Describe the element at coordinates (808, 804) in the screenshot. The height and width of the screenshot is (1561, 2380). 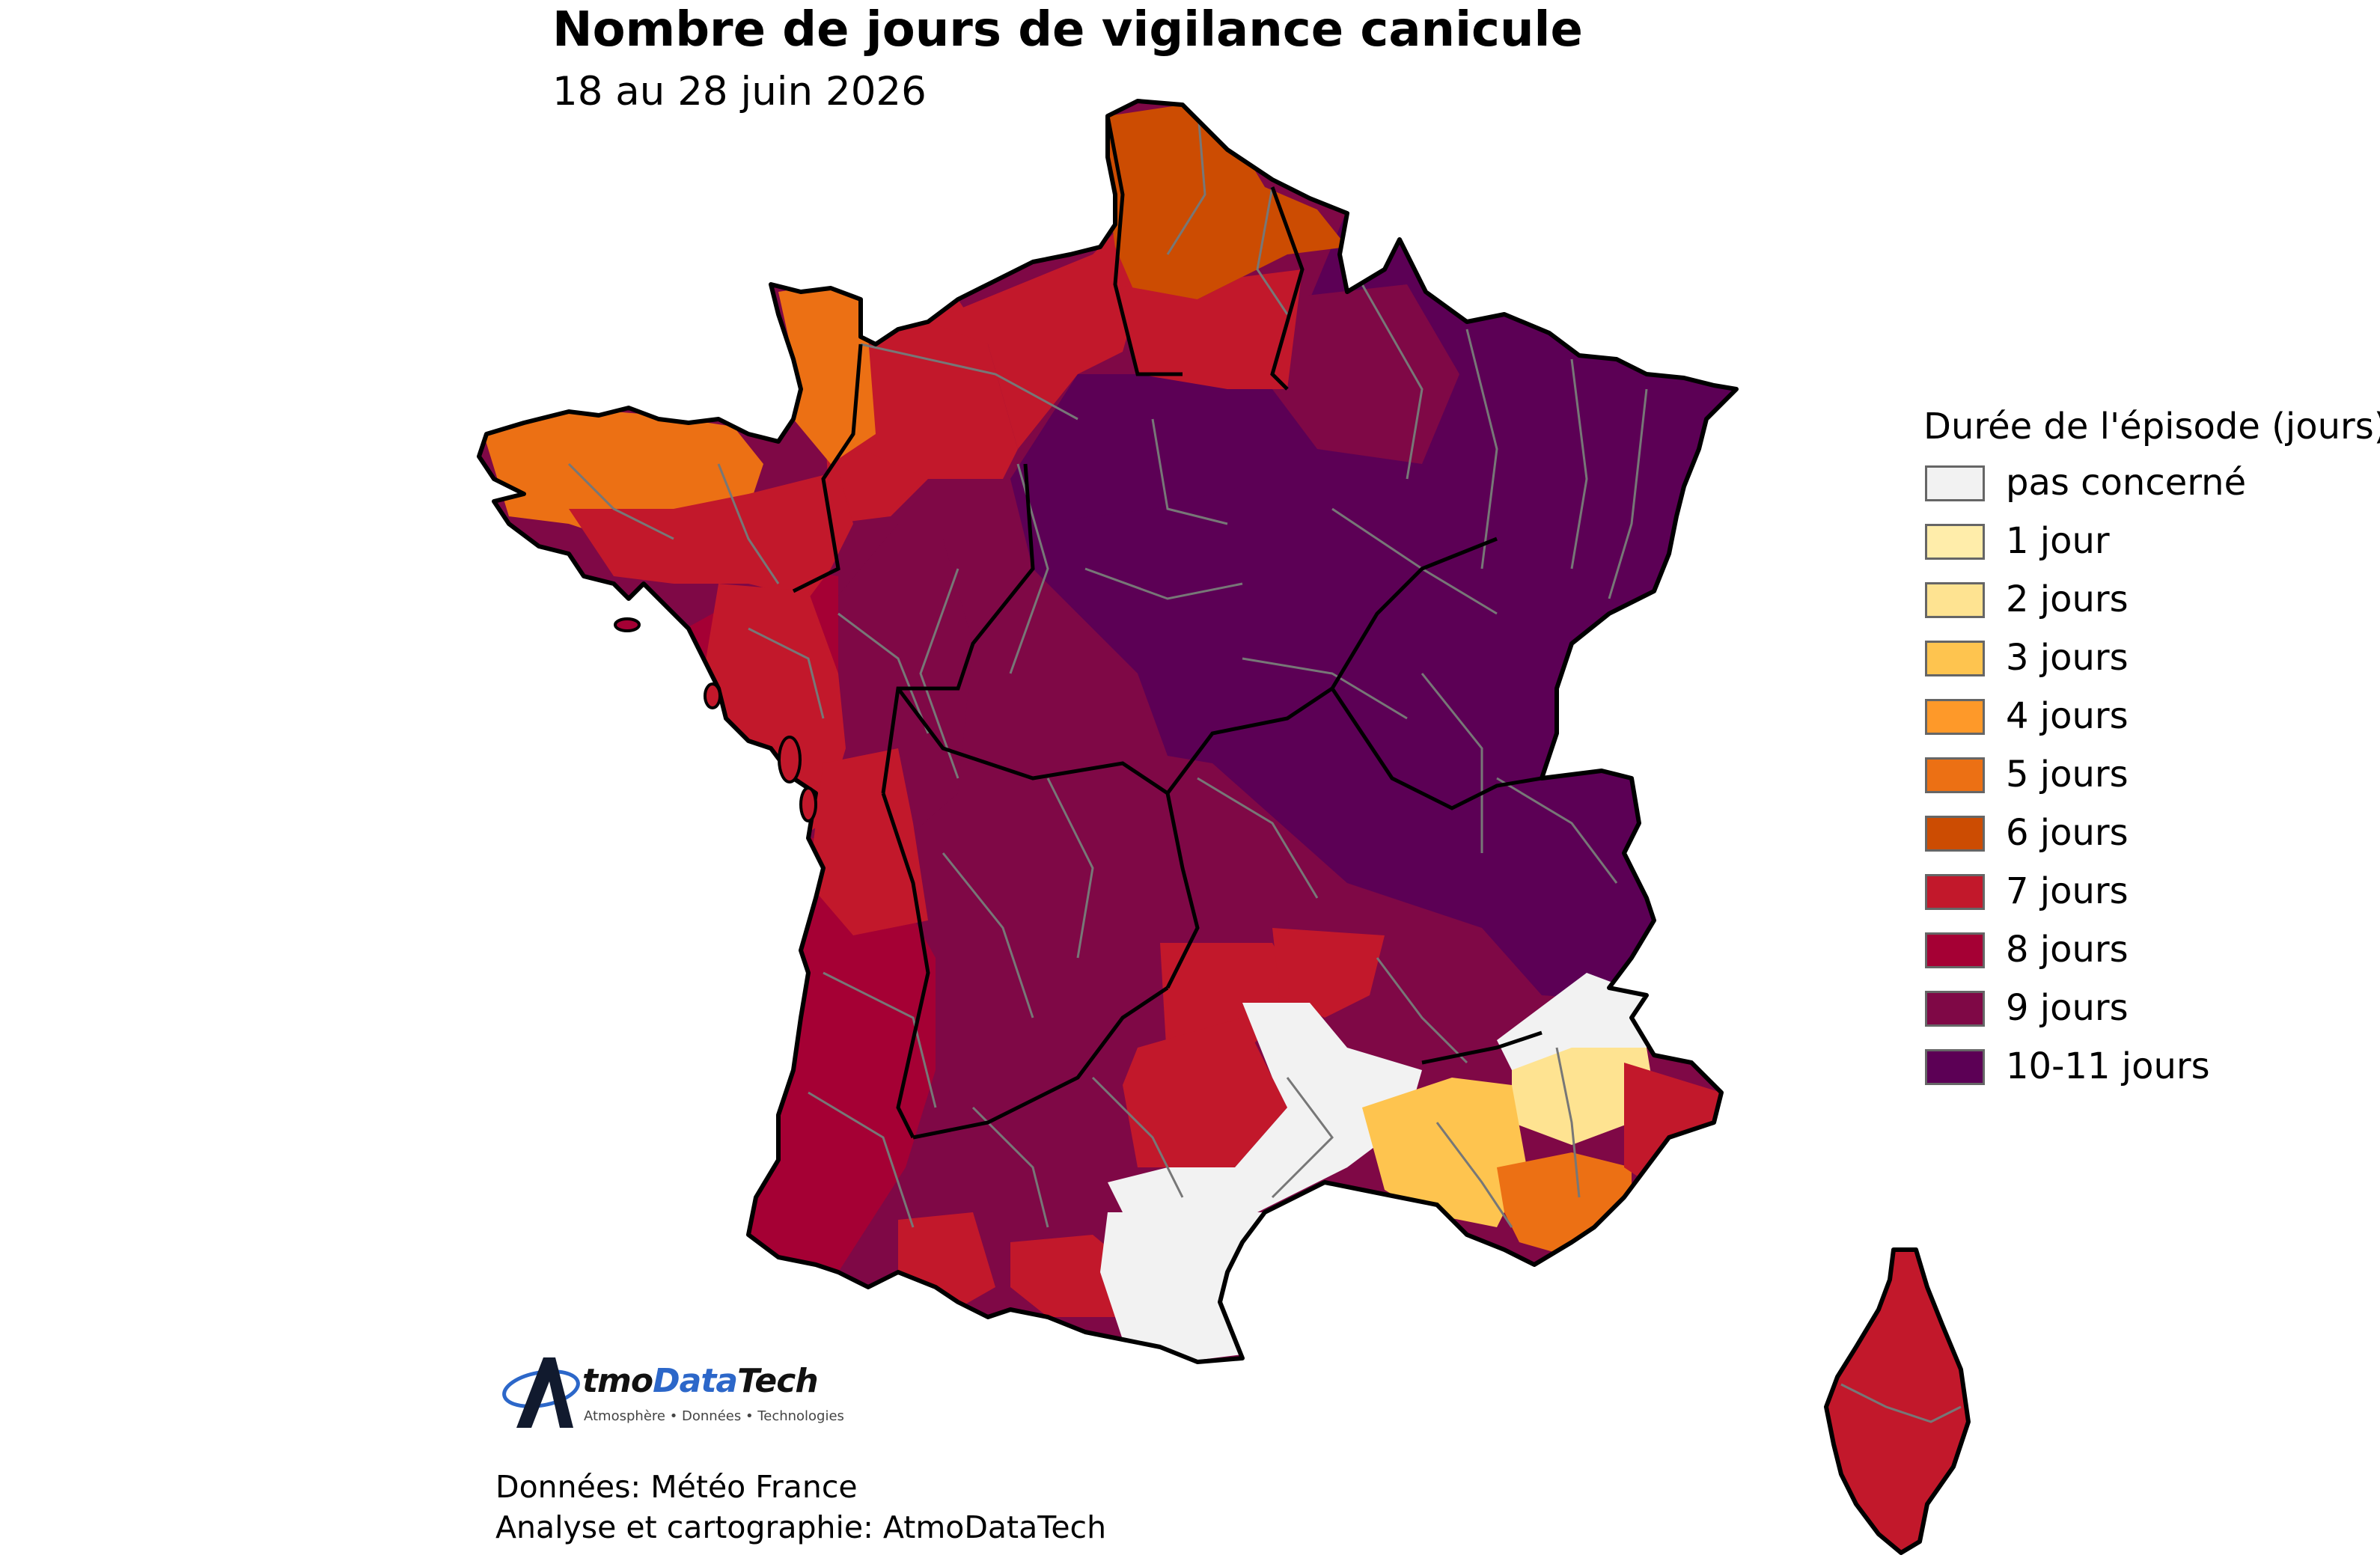
I see `ile-d-oleron` at that location.